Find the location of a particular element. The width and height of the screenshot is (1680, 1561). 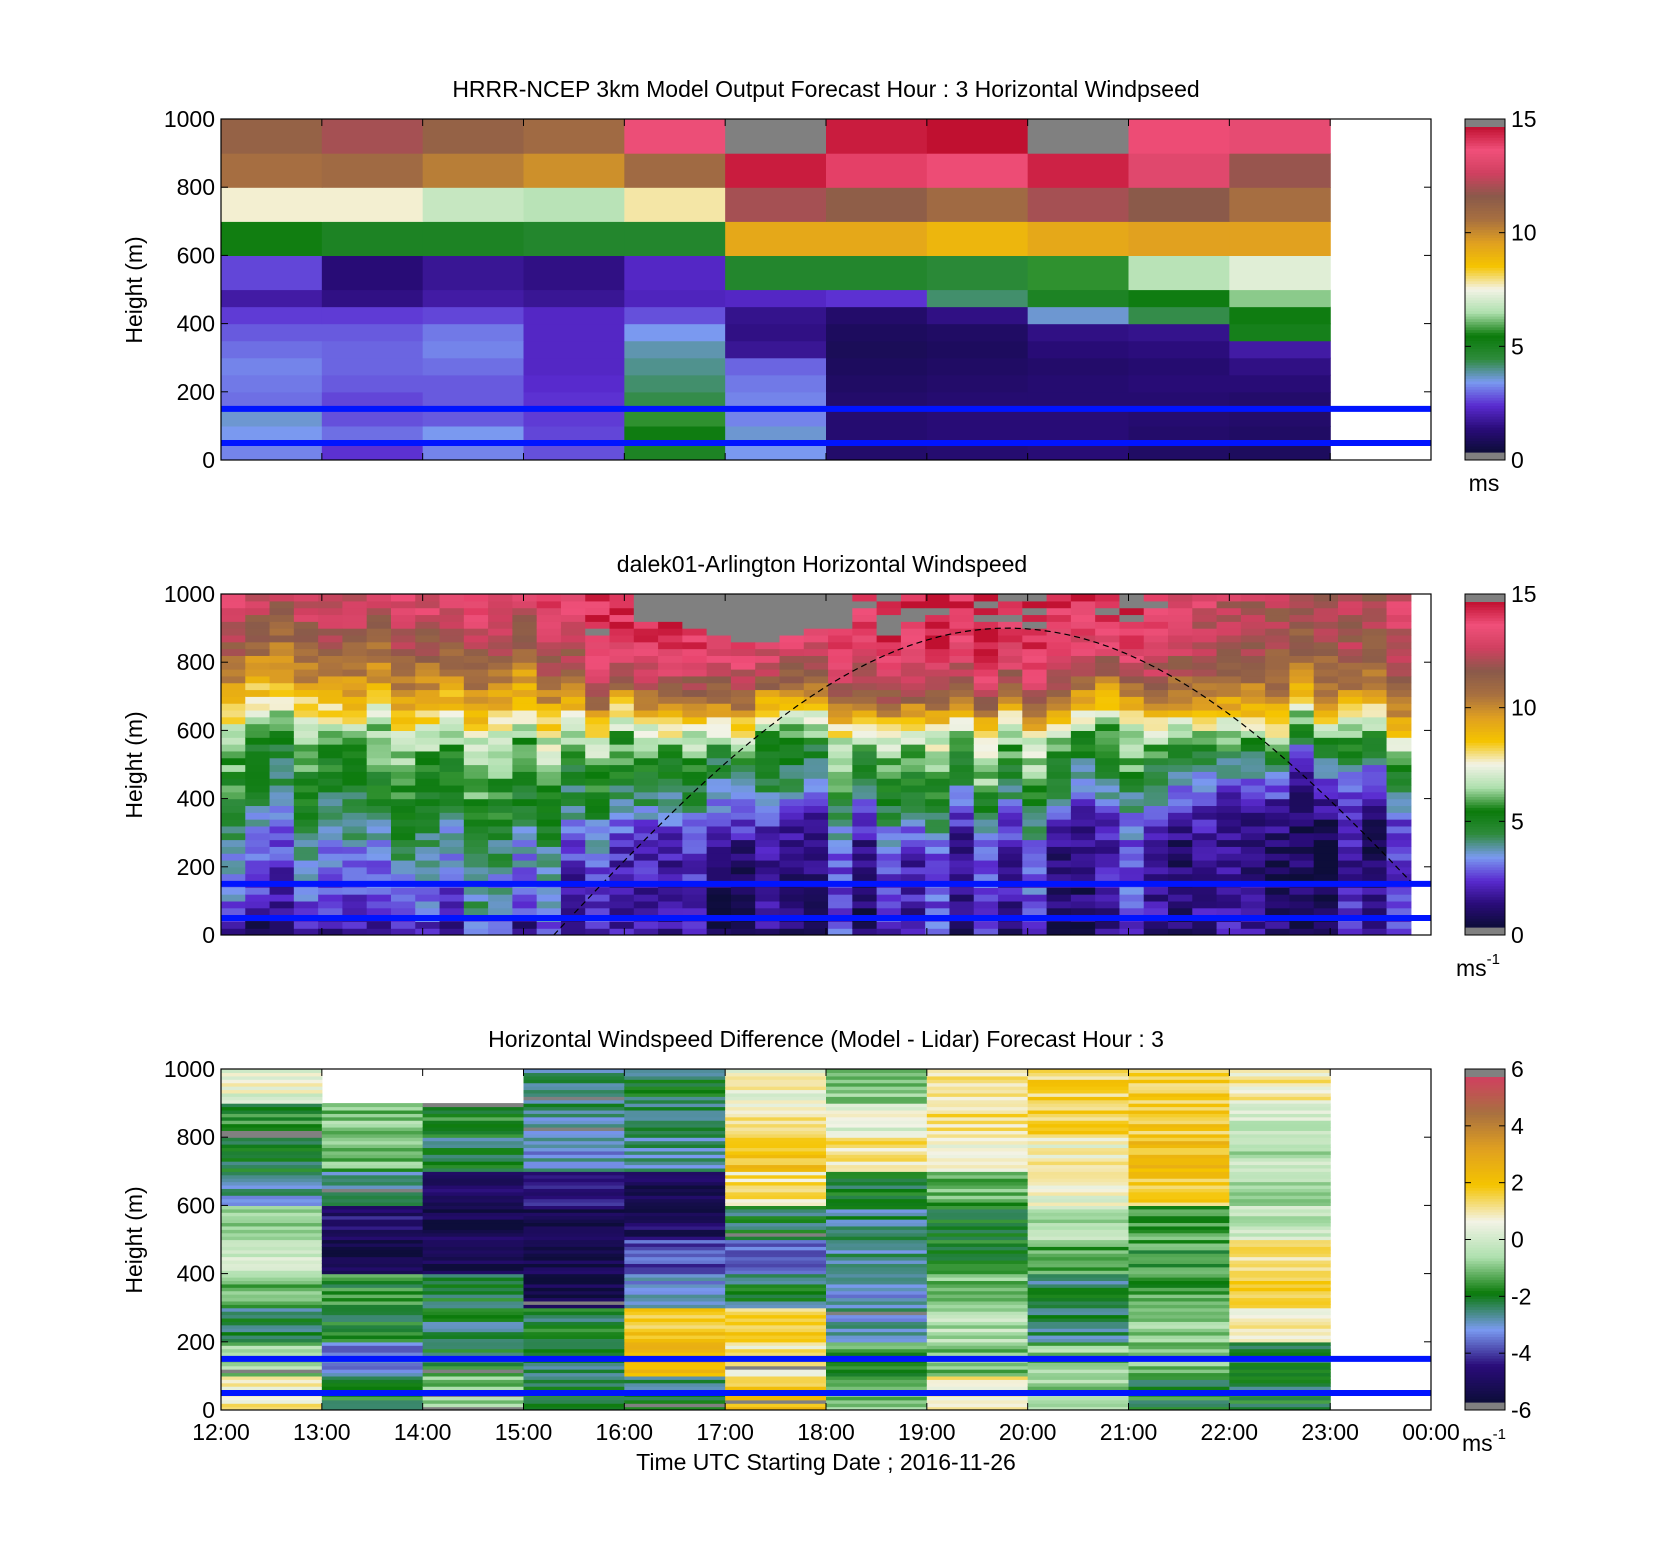

colorbar-tick-label: -2 is located at coordinates (1521, 1296).